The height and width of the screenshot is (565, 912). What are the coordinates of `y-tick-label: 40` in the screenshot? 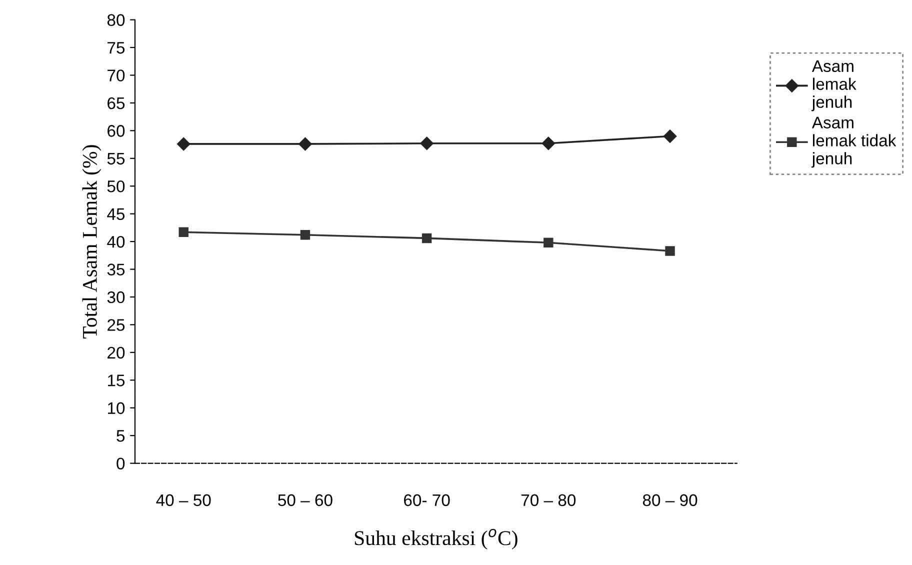 It's located at (116, 242).